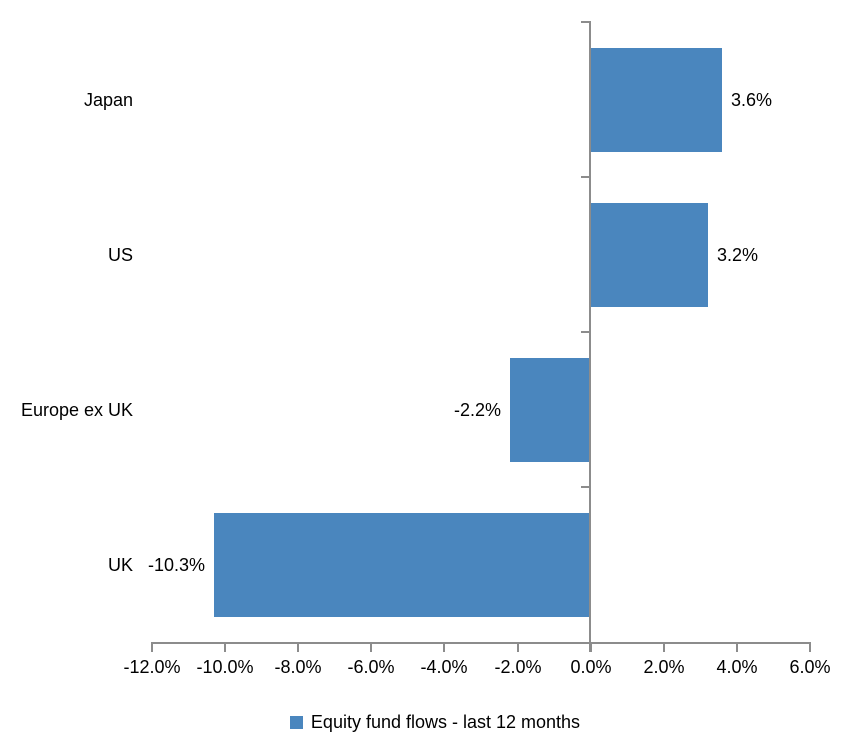 The height and width of the screenshot is (747, 852). Describe the element at coordinates (296, 722) in the screenshot. I see `legend-color-swatch` at that location.